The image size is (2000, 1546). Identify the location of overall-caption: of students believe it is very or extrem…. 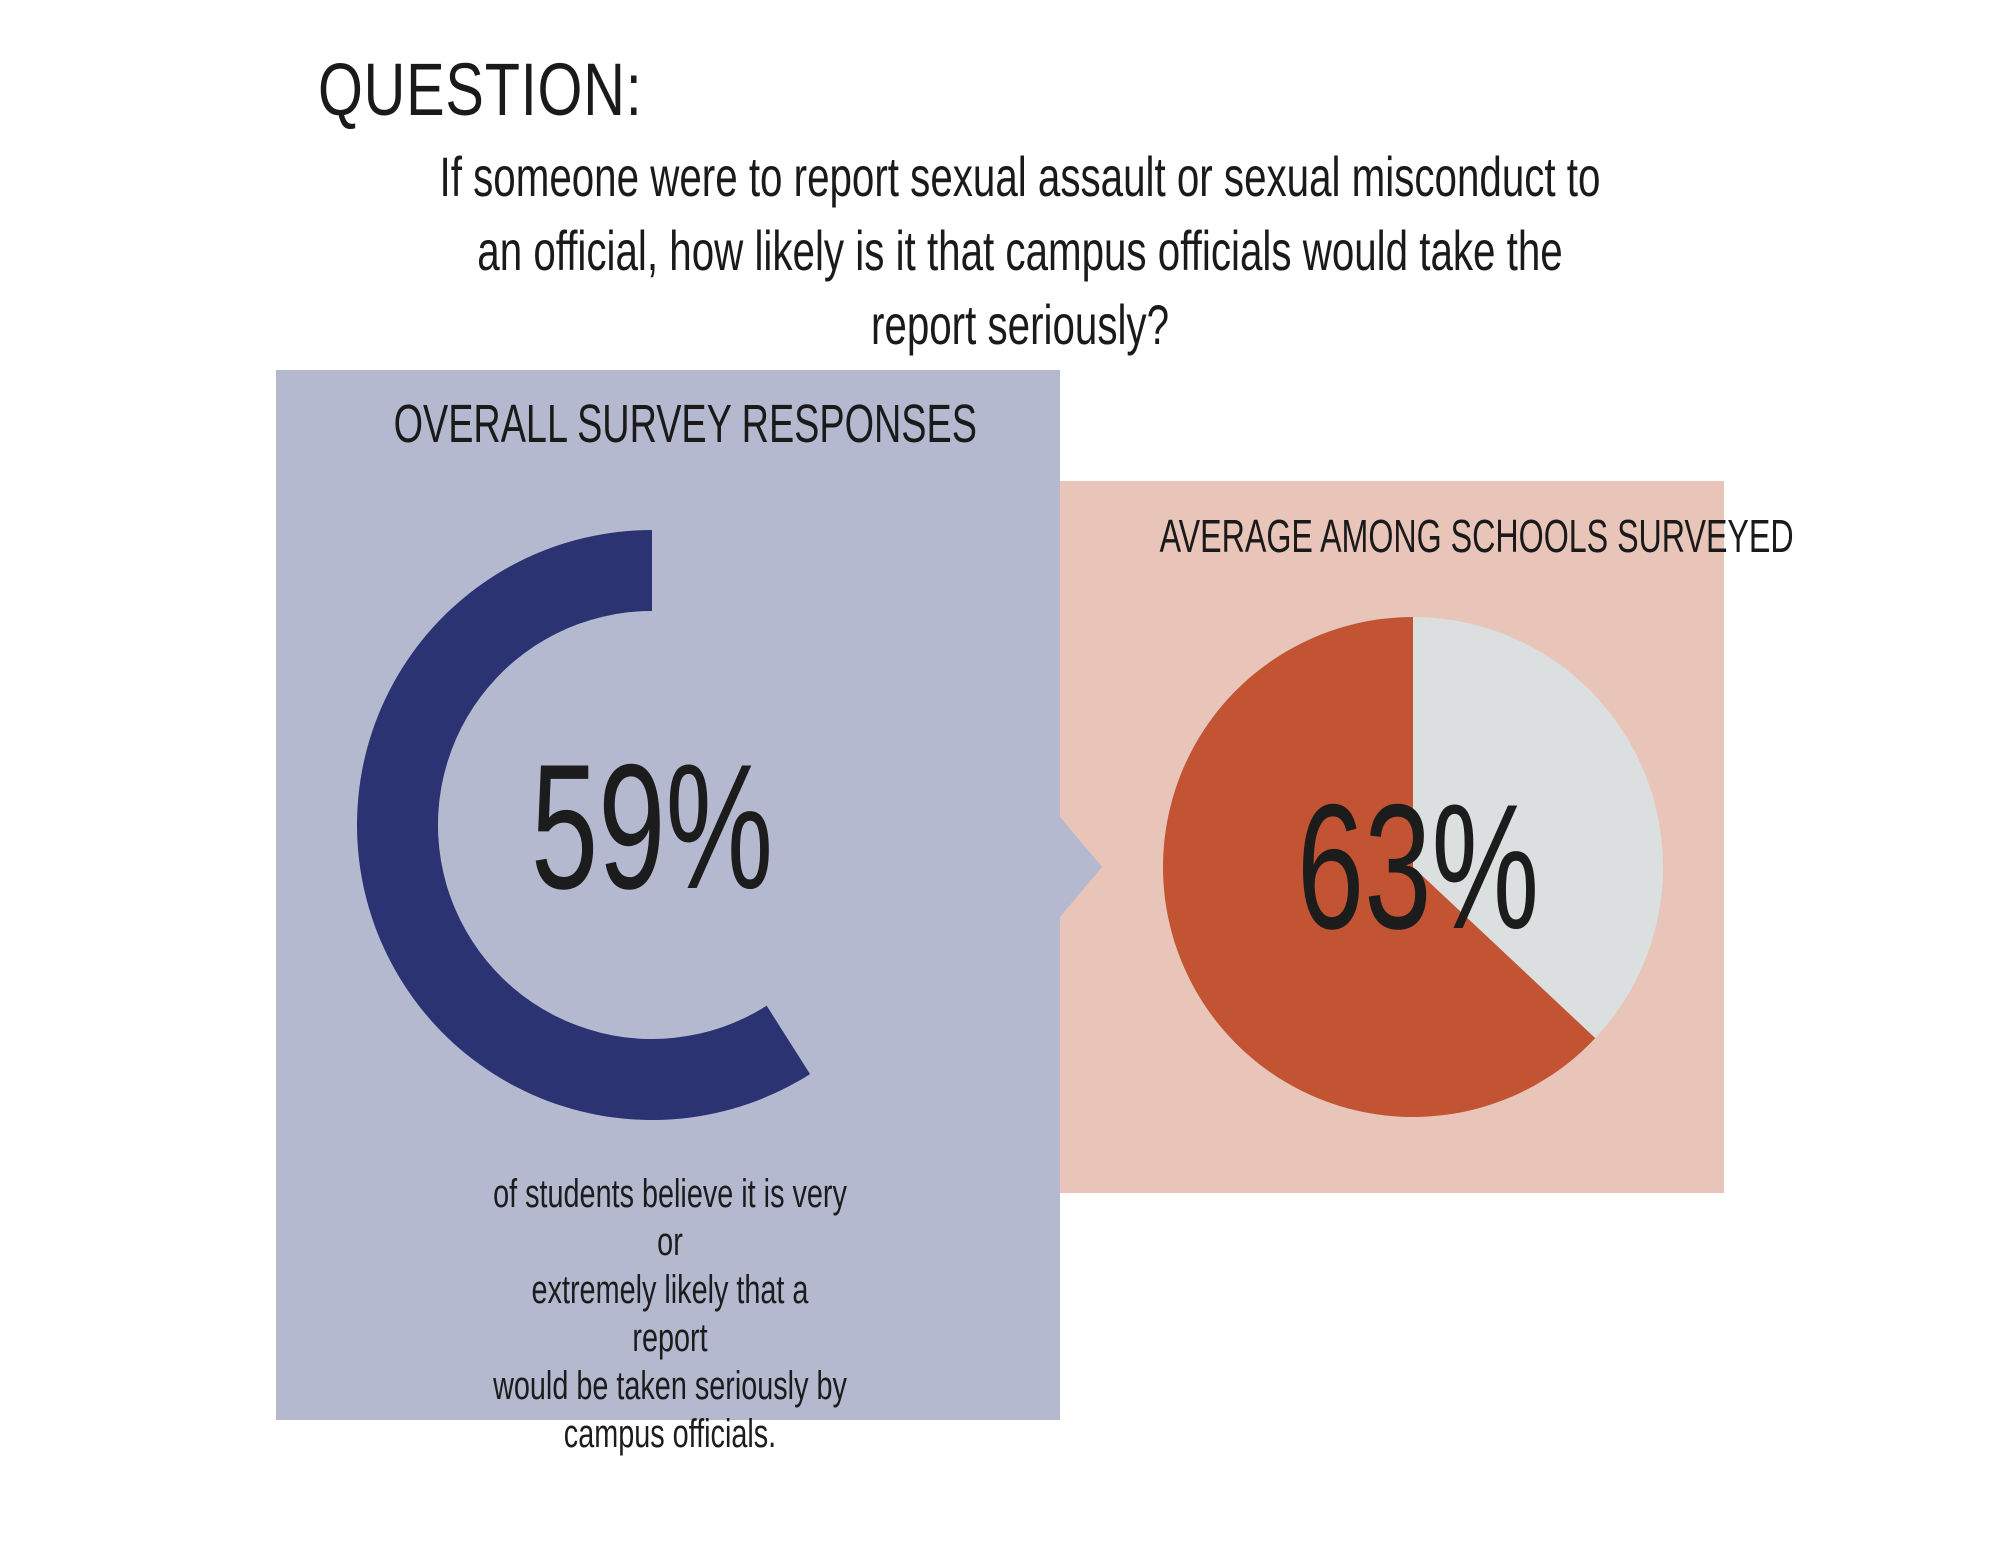
(670, 1314).